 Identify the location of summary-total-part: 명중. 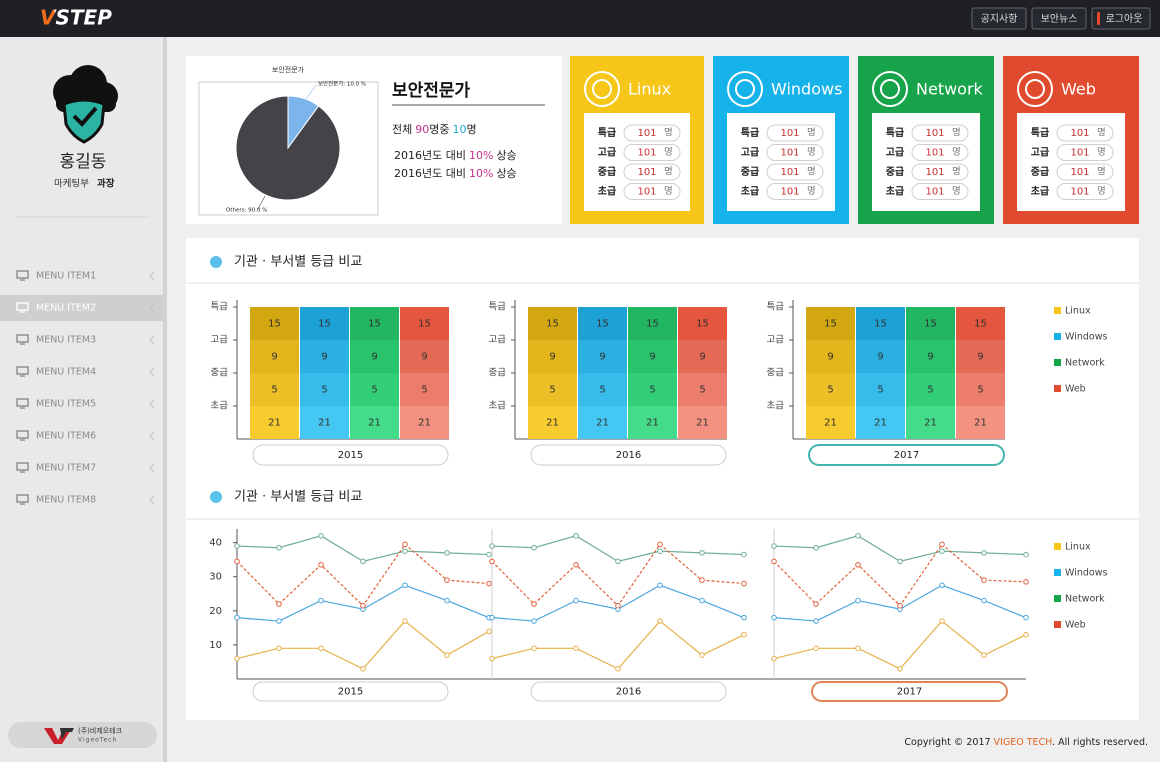
(439, 129).